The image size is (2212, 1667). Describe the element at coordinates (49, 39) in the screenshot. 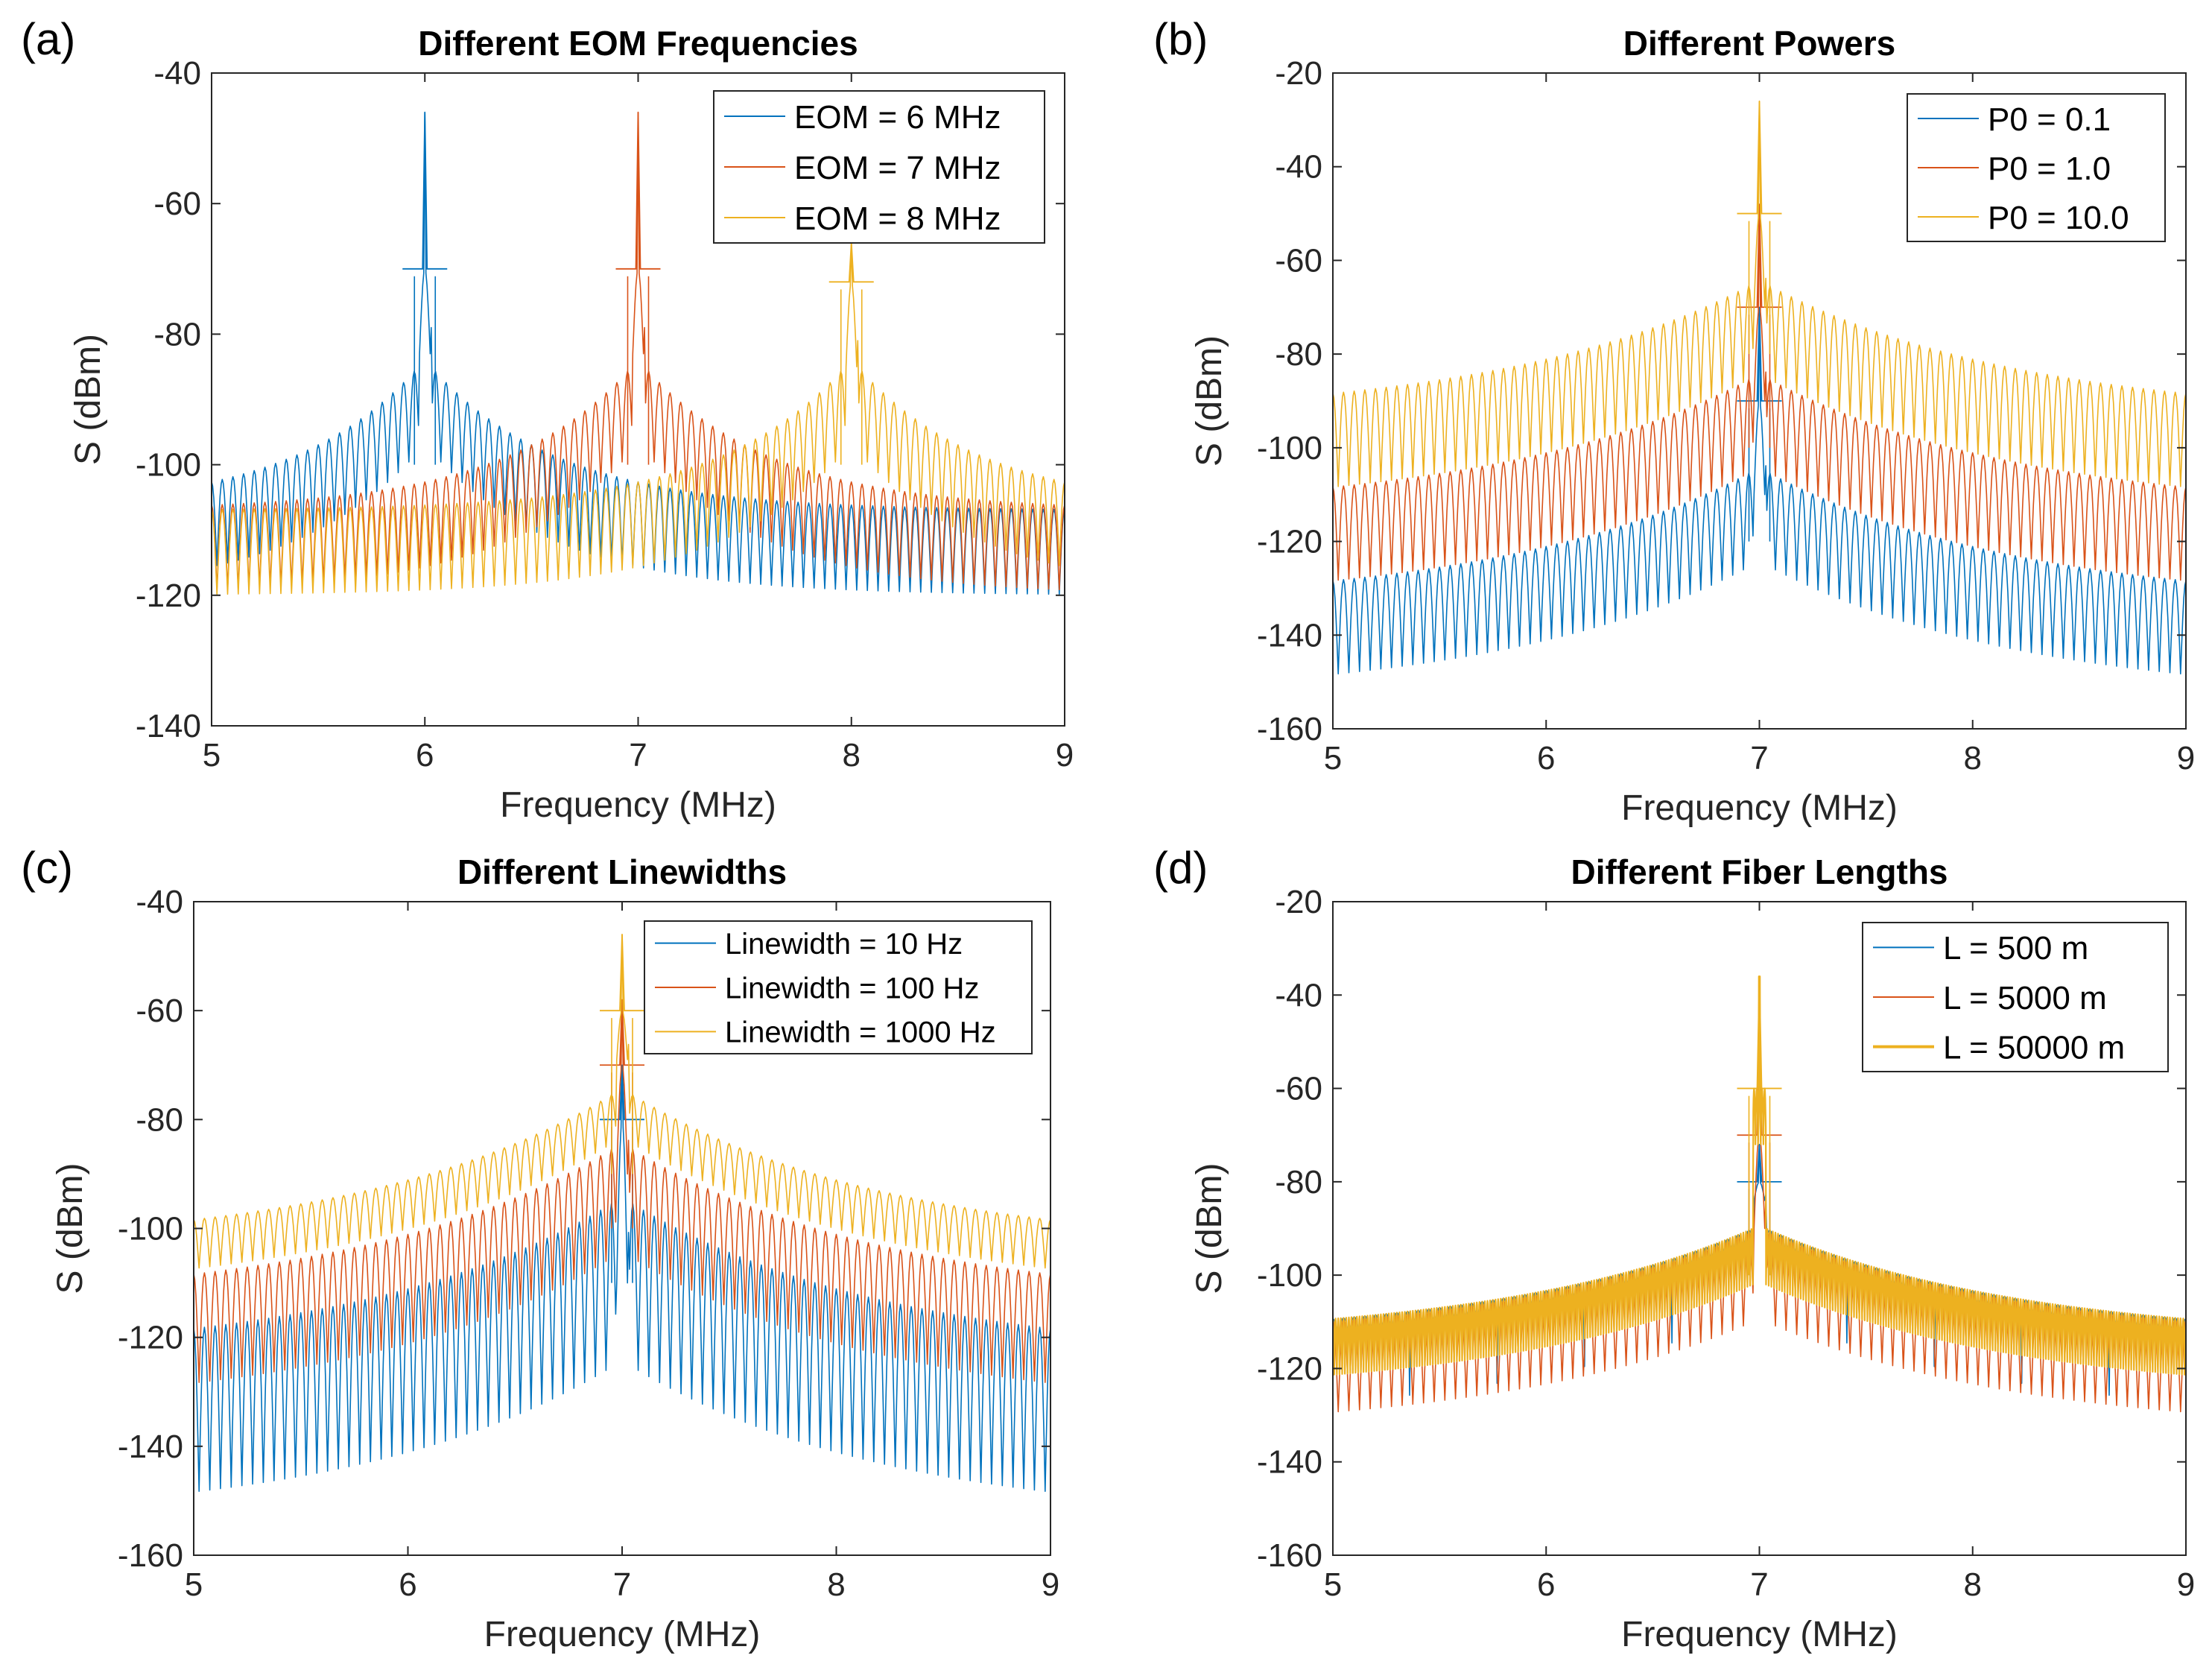

I see `panel-label-a: (a)` at that location.